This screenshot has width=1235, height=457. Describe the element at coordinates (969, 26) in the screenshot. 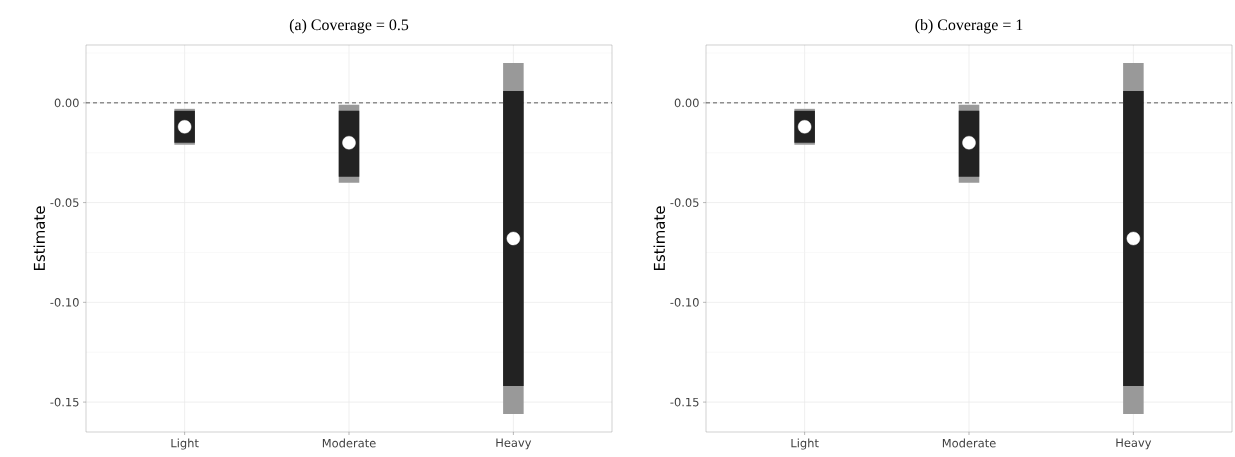

I see `chart-title: (b) Coverage = 1` at that location.